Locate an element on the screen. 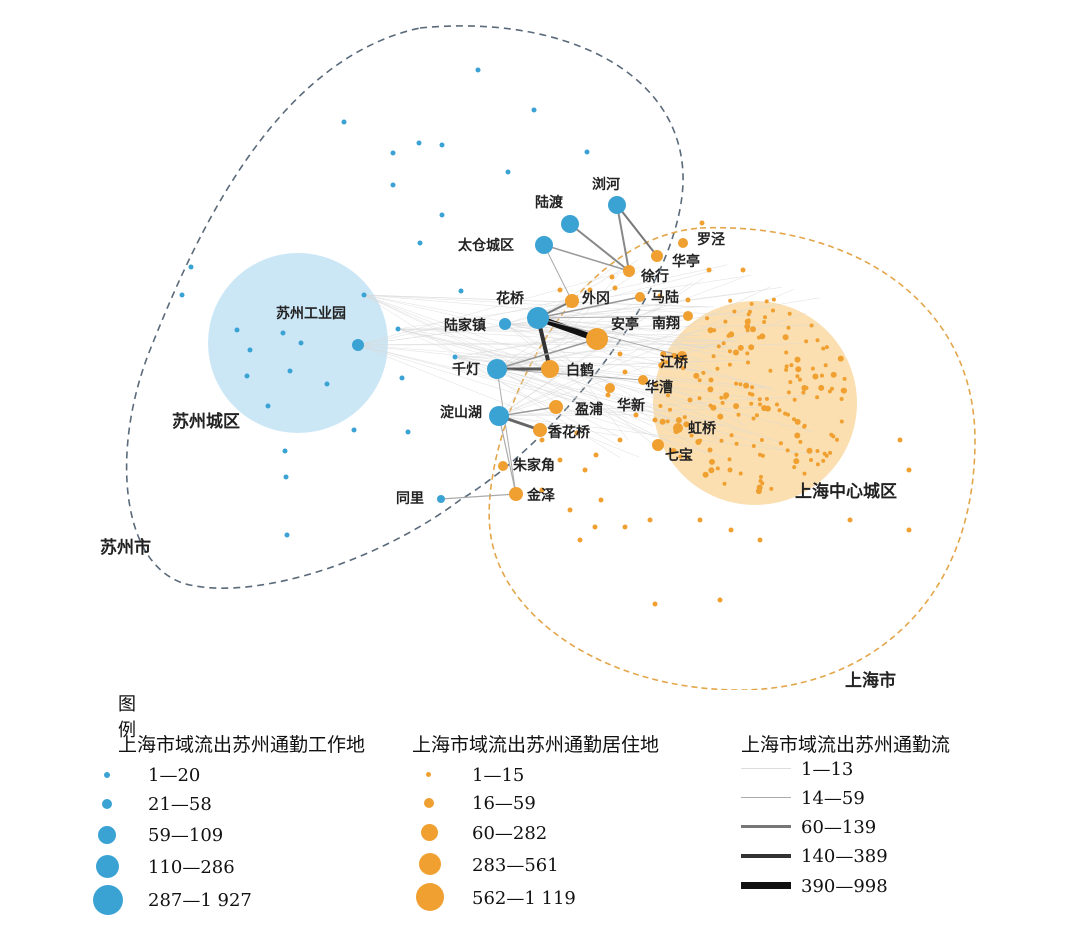 The image size is (1080, 927). label-tongli: 同里 is located at coordinates (410, 499).